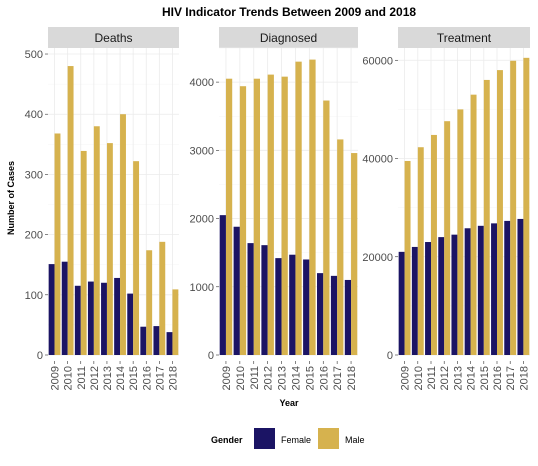  I want to click on y-tick-label: 400, so click(34, 115).